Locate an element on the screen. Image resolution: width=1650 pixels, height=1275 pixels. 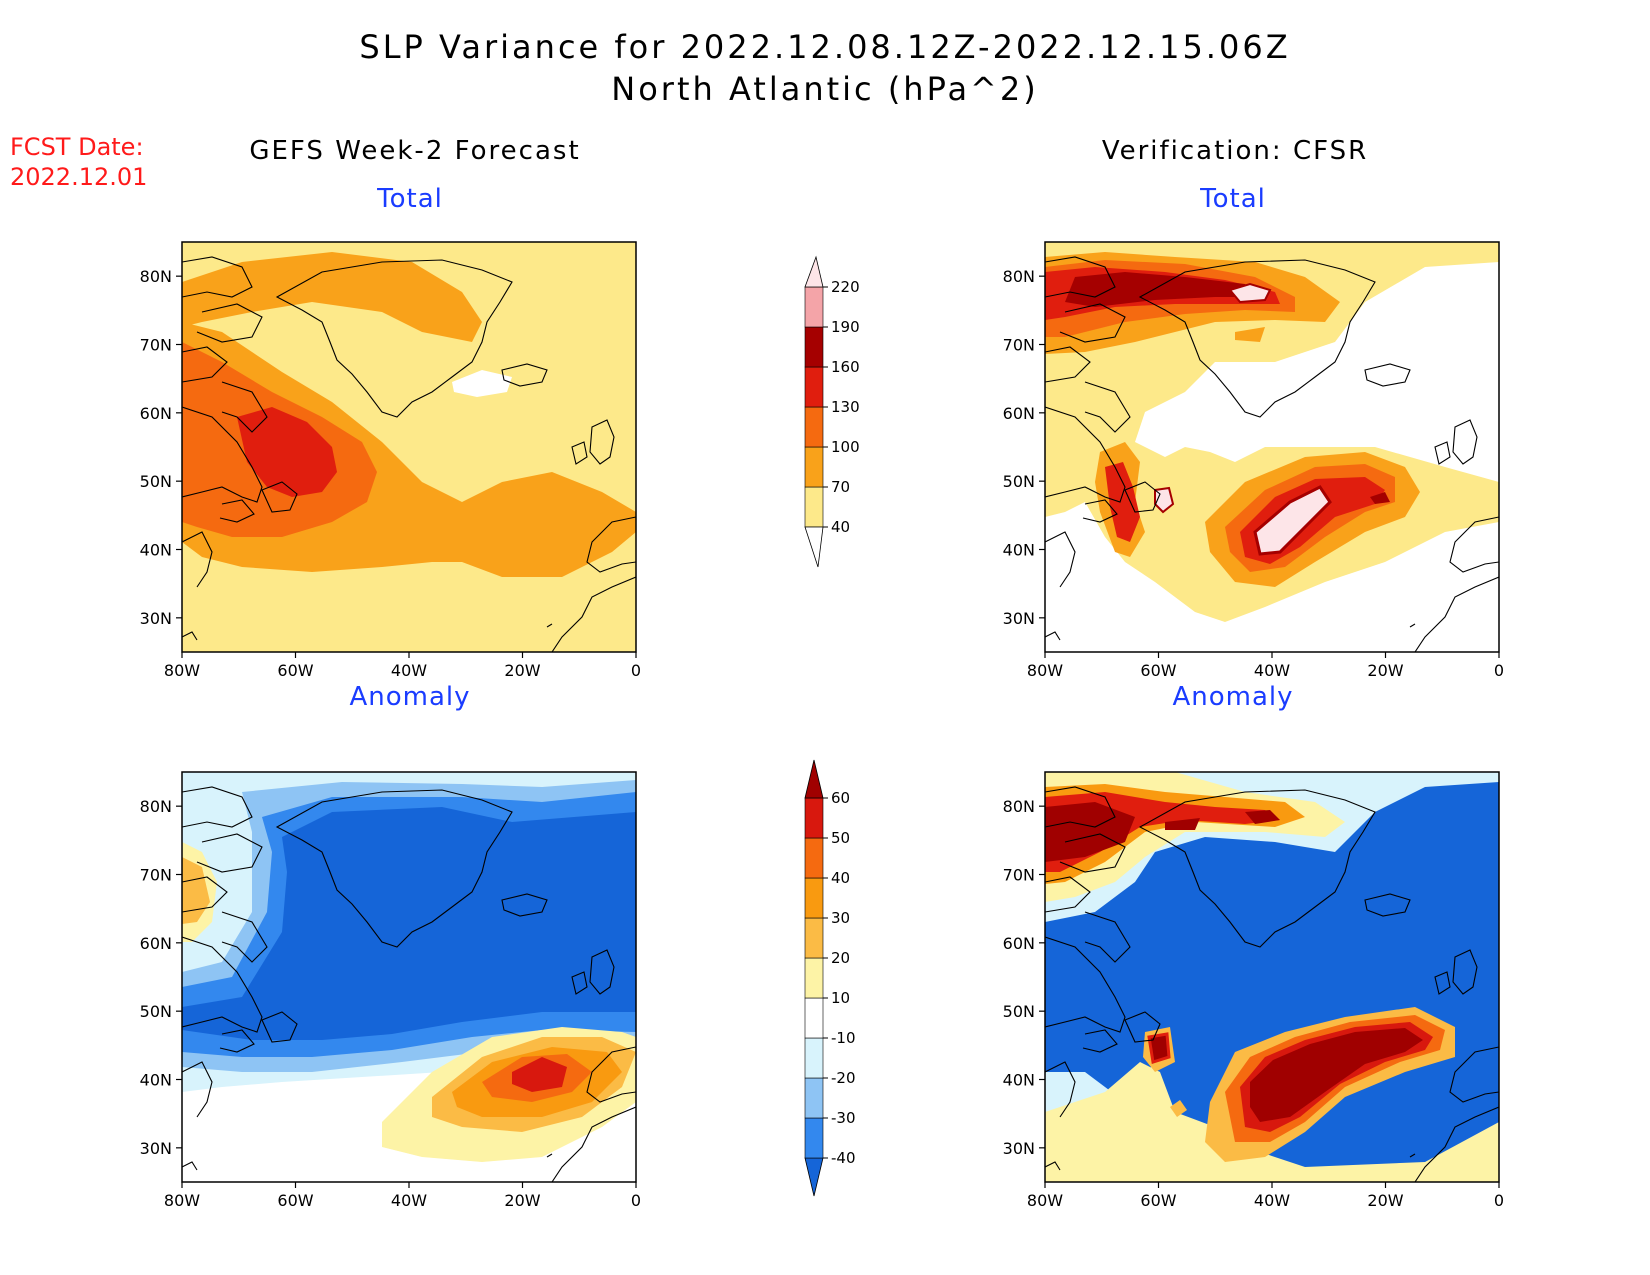
panel-title-gefs-total: Total is located at coordinates (410, 199).